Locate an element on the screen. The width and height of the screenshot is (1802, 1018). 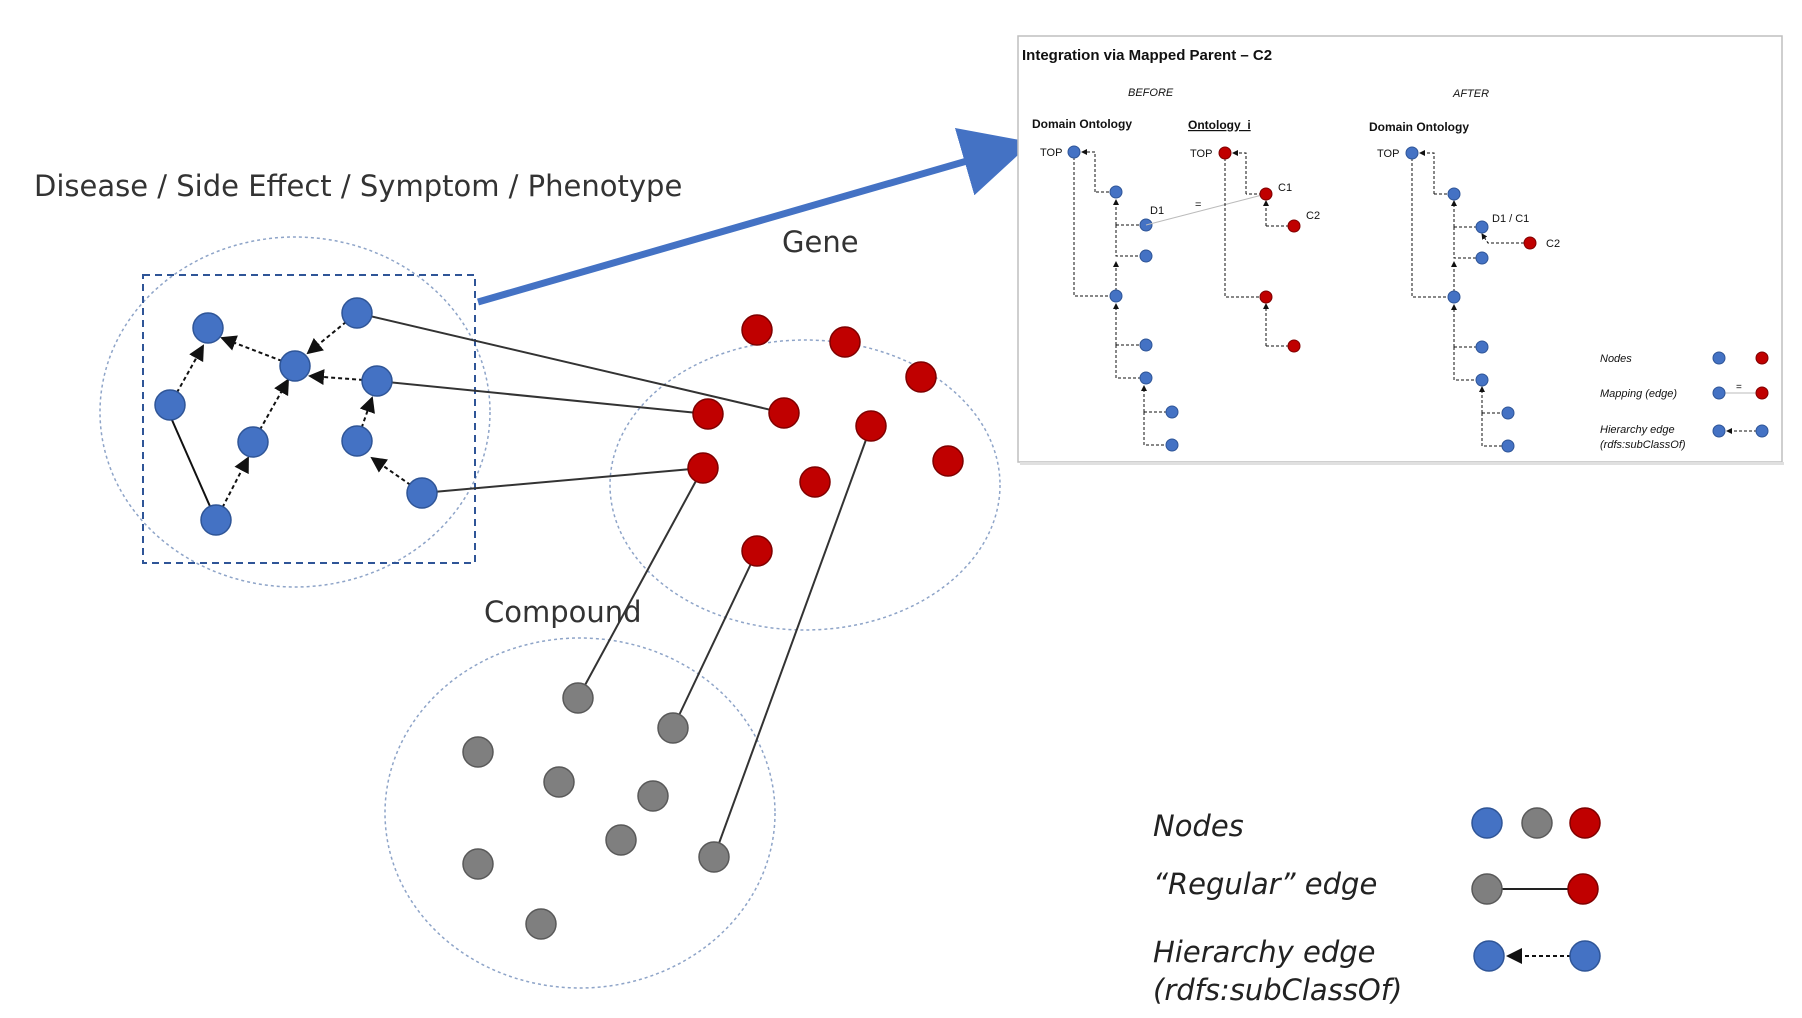
inset-after-label: AFTER is located at coordinates (1470, 94).